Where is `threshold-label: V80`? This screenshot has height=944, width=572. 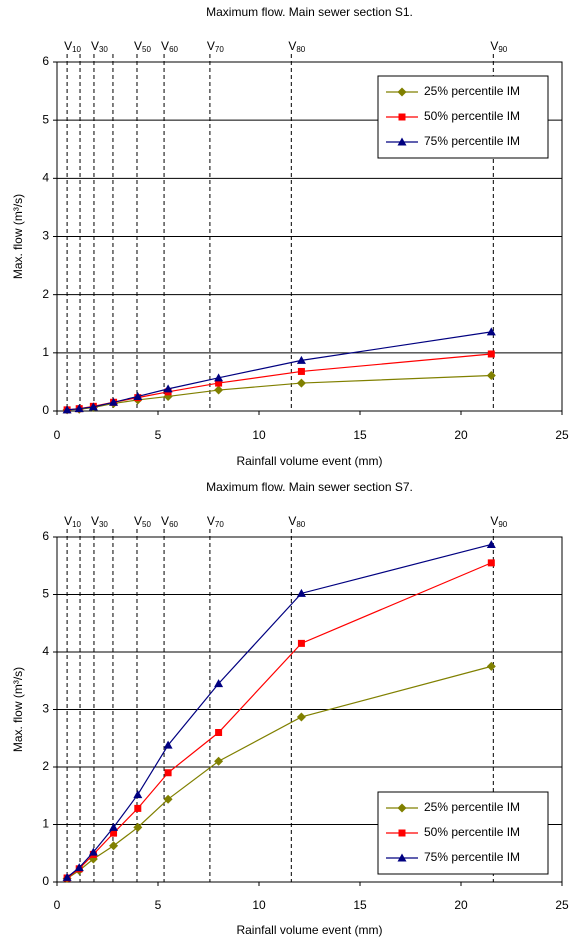 threshold-label: V80 is located at coordinates (296, 46).